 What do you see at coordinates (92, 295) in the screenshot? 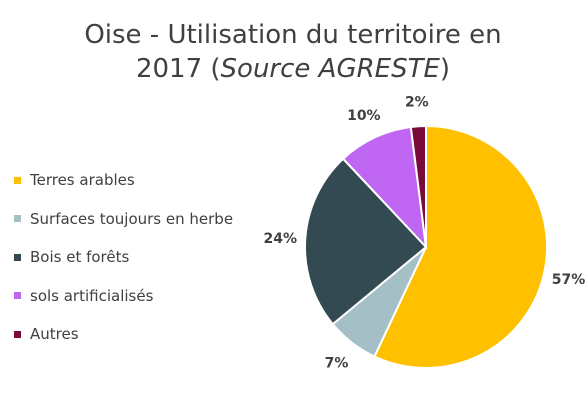
I see `legend-label: sols artificialisés` at bounding box center [92, 295].